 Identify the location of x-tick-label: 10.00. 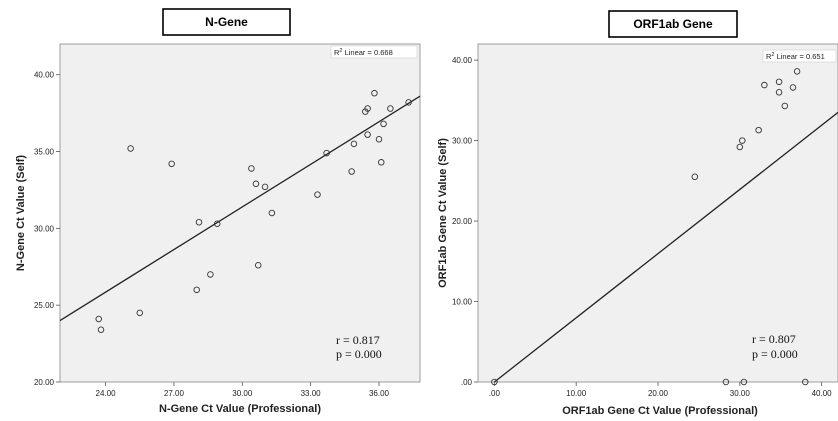
(576, 393).